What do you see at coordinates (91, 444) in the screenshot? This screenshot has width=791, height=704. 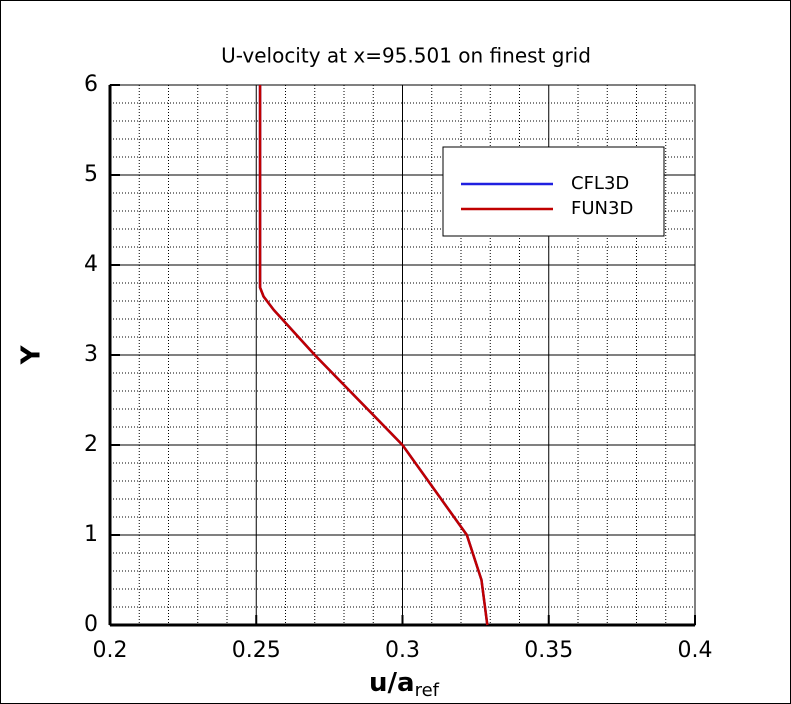 I see `y-tick-label: 2` at bounding box center [91, 444].